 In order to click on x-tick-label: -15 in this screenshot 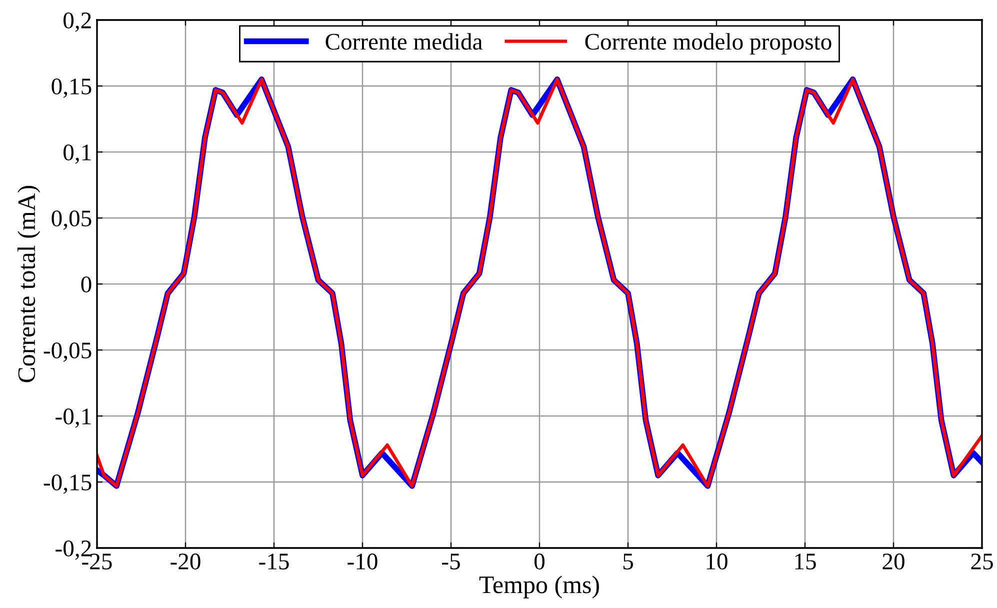, I will do `click(274, 562)`.